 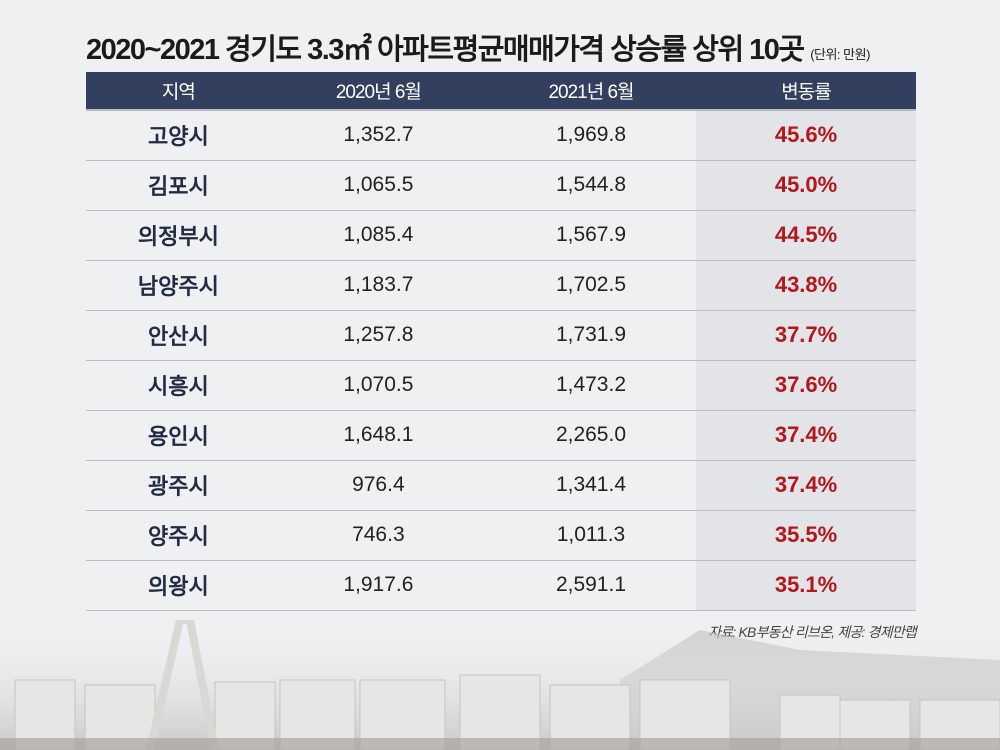 I want to click on value-2020: 1,183.7, so click(x=378, y=284).